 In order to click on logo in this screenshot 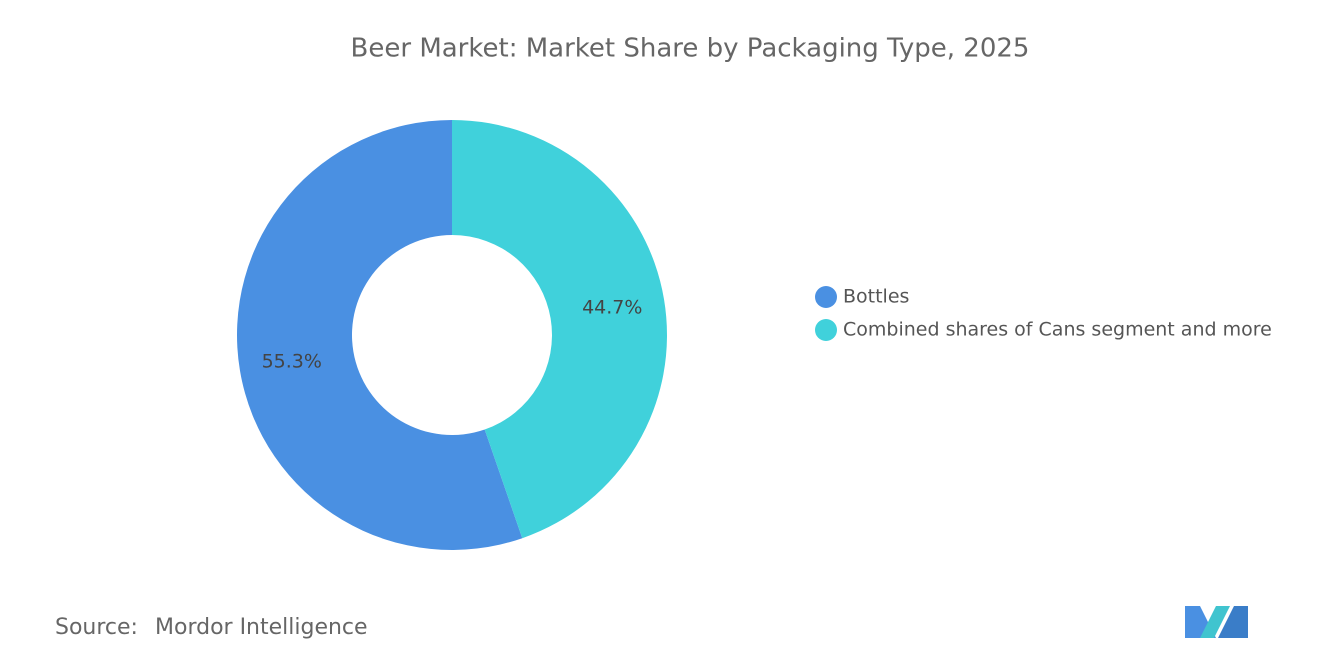, I will do `click(1216, 622)`.